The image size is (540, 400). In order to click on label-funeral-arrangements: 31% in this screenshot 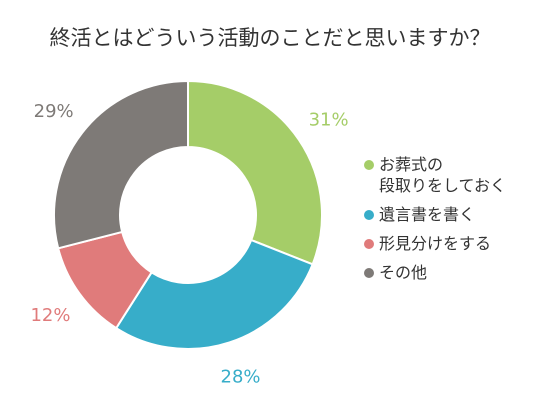, I will do `click(329, 119)`.